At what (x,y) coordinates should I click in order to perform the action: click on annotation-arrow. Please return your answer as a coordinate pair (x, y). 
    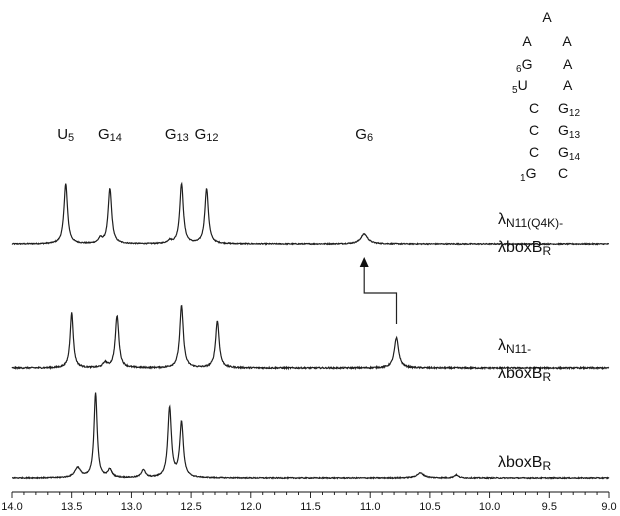
    Looking at the image, I should click on (378, 290).